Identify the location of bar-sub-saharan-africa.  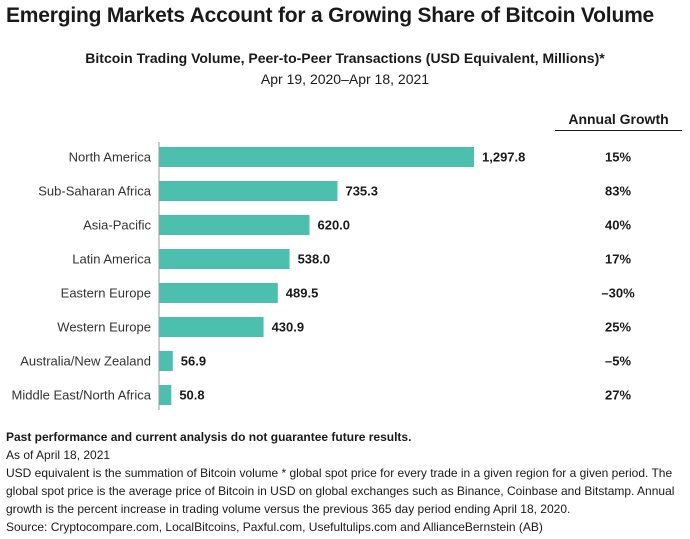
(248, 191).